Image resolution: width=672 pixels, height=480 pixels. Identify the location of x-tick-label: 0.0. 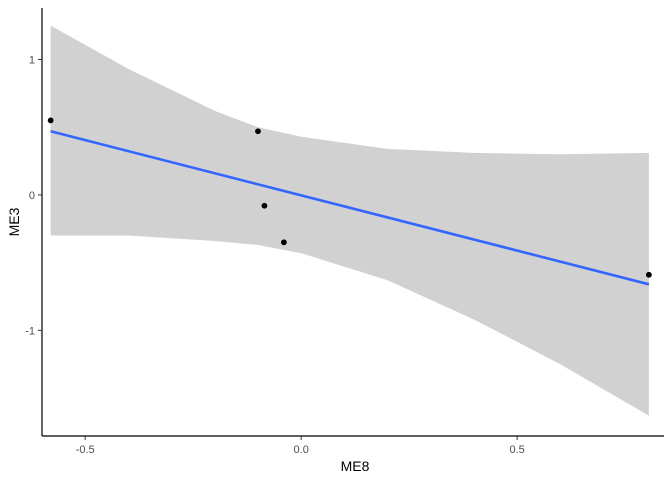
(301, 450).